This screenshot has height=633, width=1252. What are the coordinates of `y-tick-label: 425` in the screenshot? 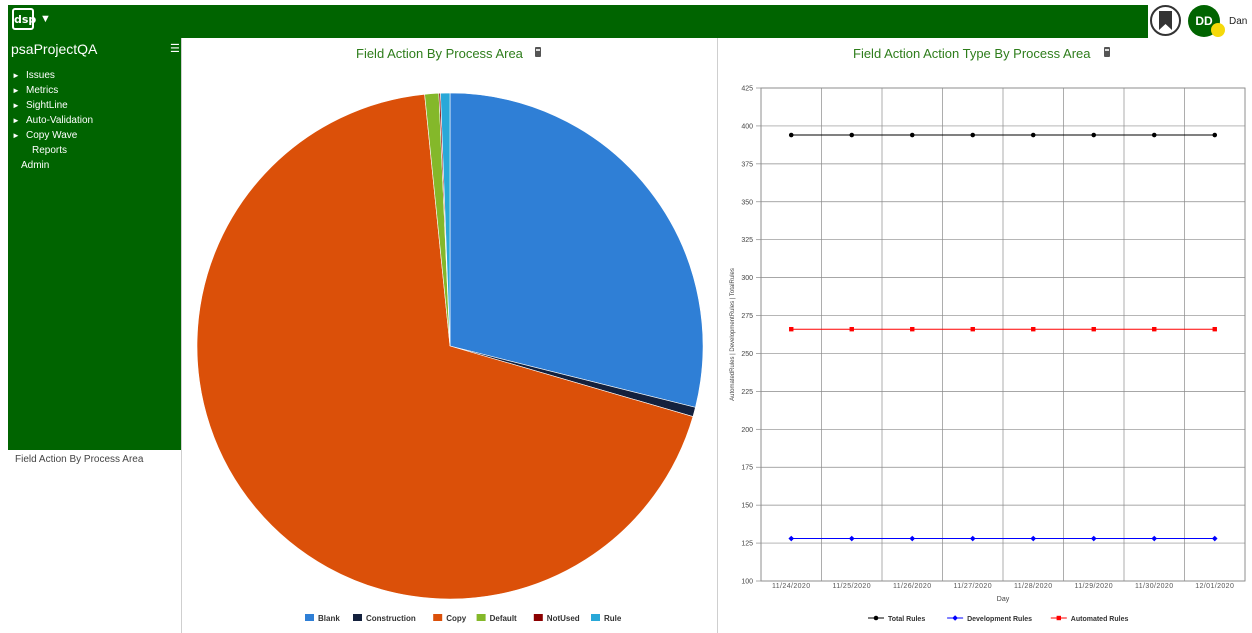 It's located at (747, 89).